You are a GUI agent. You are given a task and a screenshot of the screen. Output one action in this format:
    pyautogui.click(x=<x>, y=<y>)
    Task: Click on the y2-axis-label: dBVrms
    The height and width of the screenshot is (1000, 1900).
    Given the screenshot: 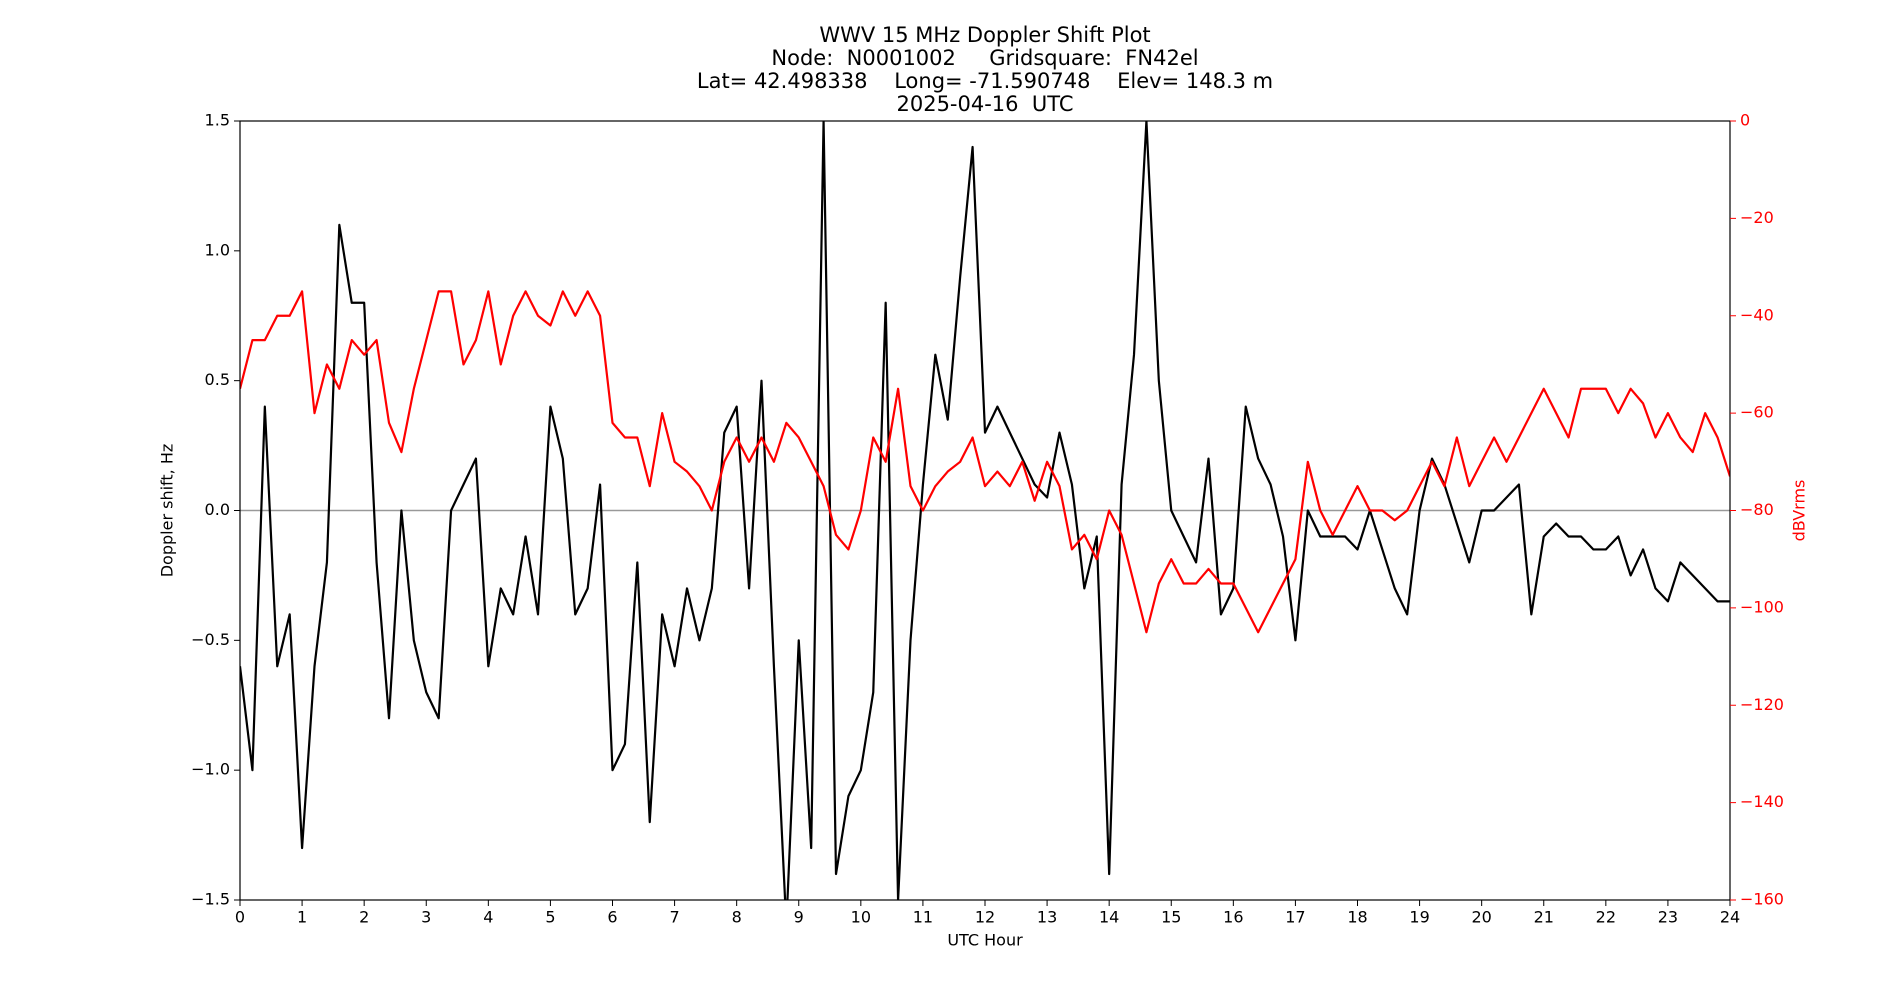 What is the action you would take?
    pyautogui.click(x=1799, y=511)
    